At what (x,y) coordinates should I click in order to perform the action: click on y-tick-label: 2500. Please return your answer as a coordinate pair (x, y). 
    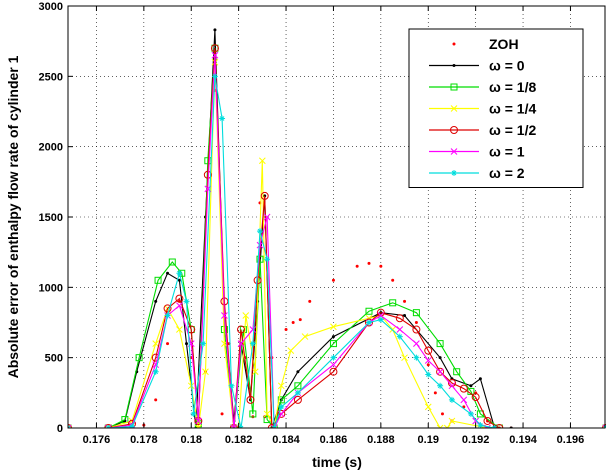
    Looking at the image, I should click on (51, 77).